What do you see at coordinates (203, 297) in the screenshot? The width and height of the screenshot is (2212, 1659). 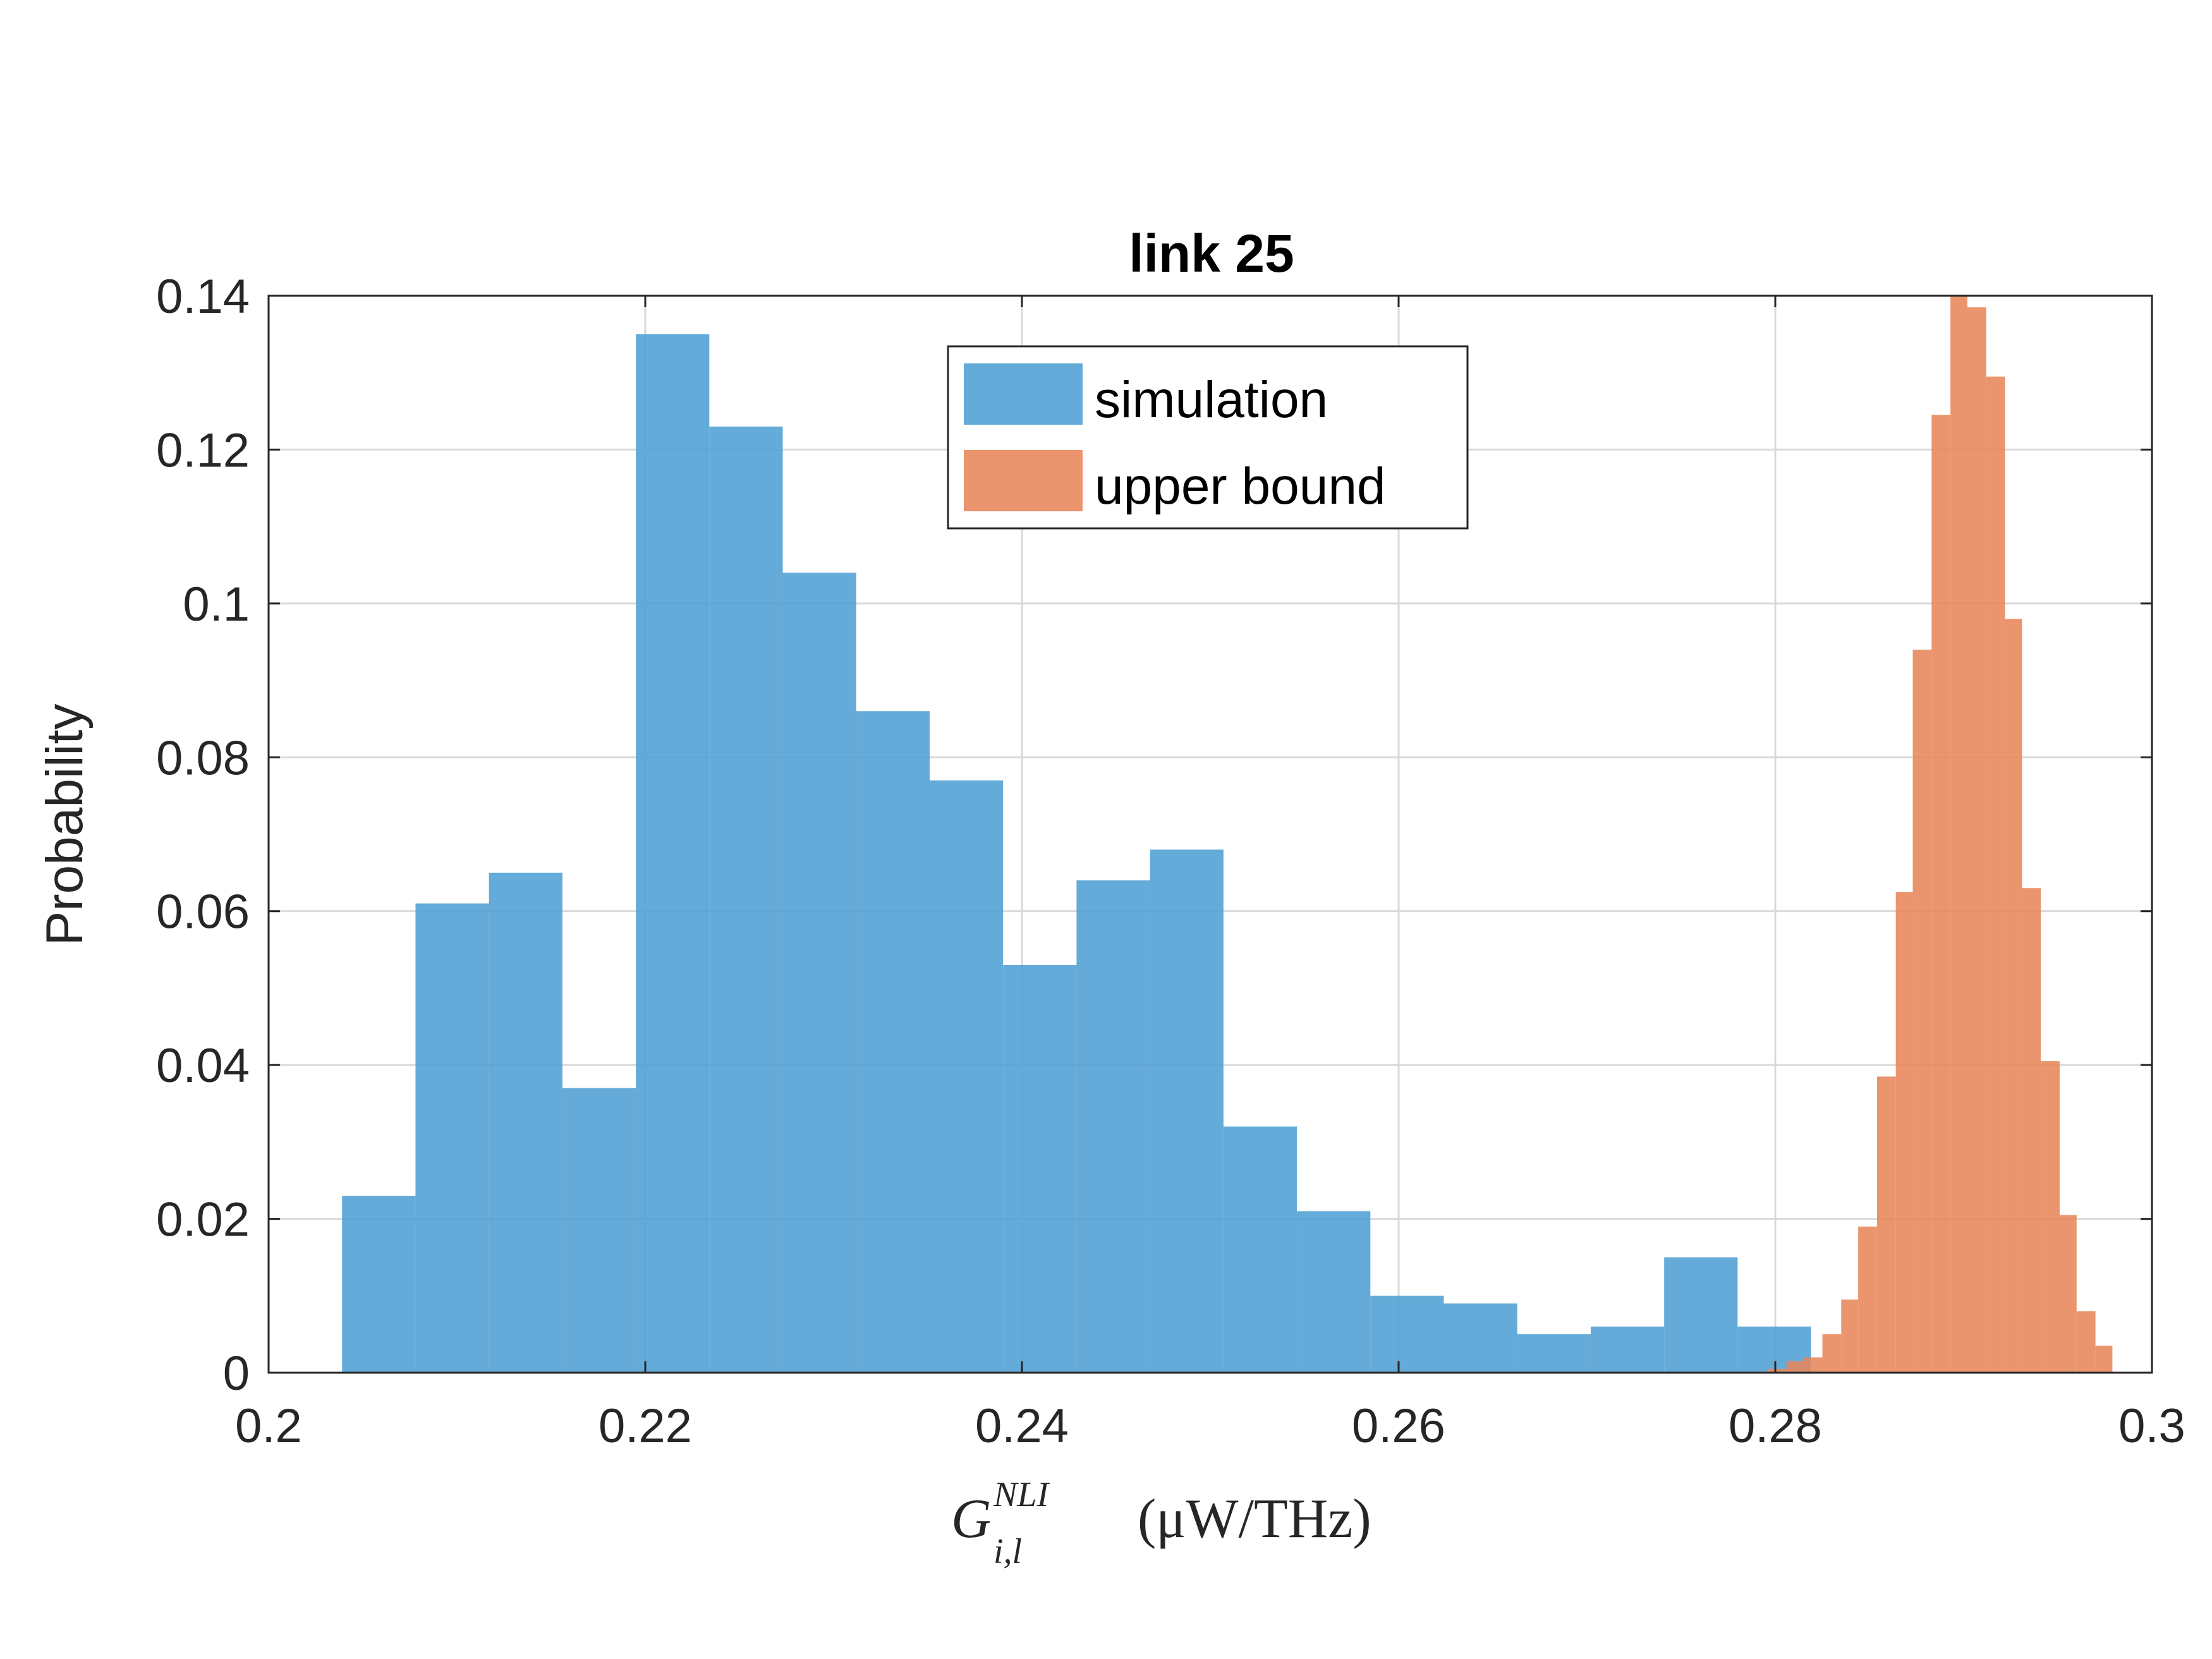 I see `y-tick-label: 0.14` at bounding box center [203, 297].